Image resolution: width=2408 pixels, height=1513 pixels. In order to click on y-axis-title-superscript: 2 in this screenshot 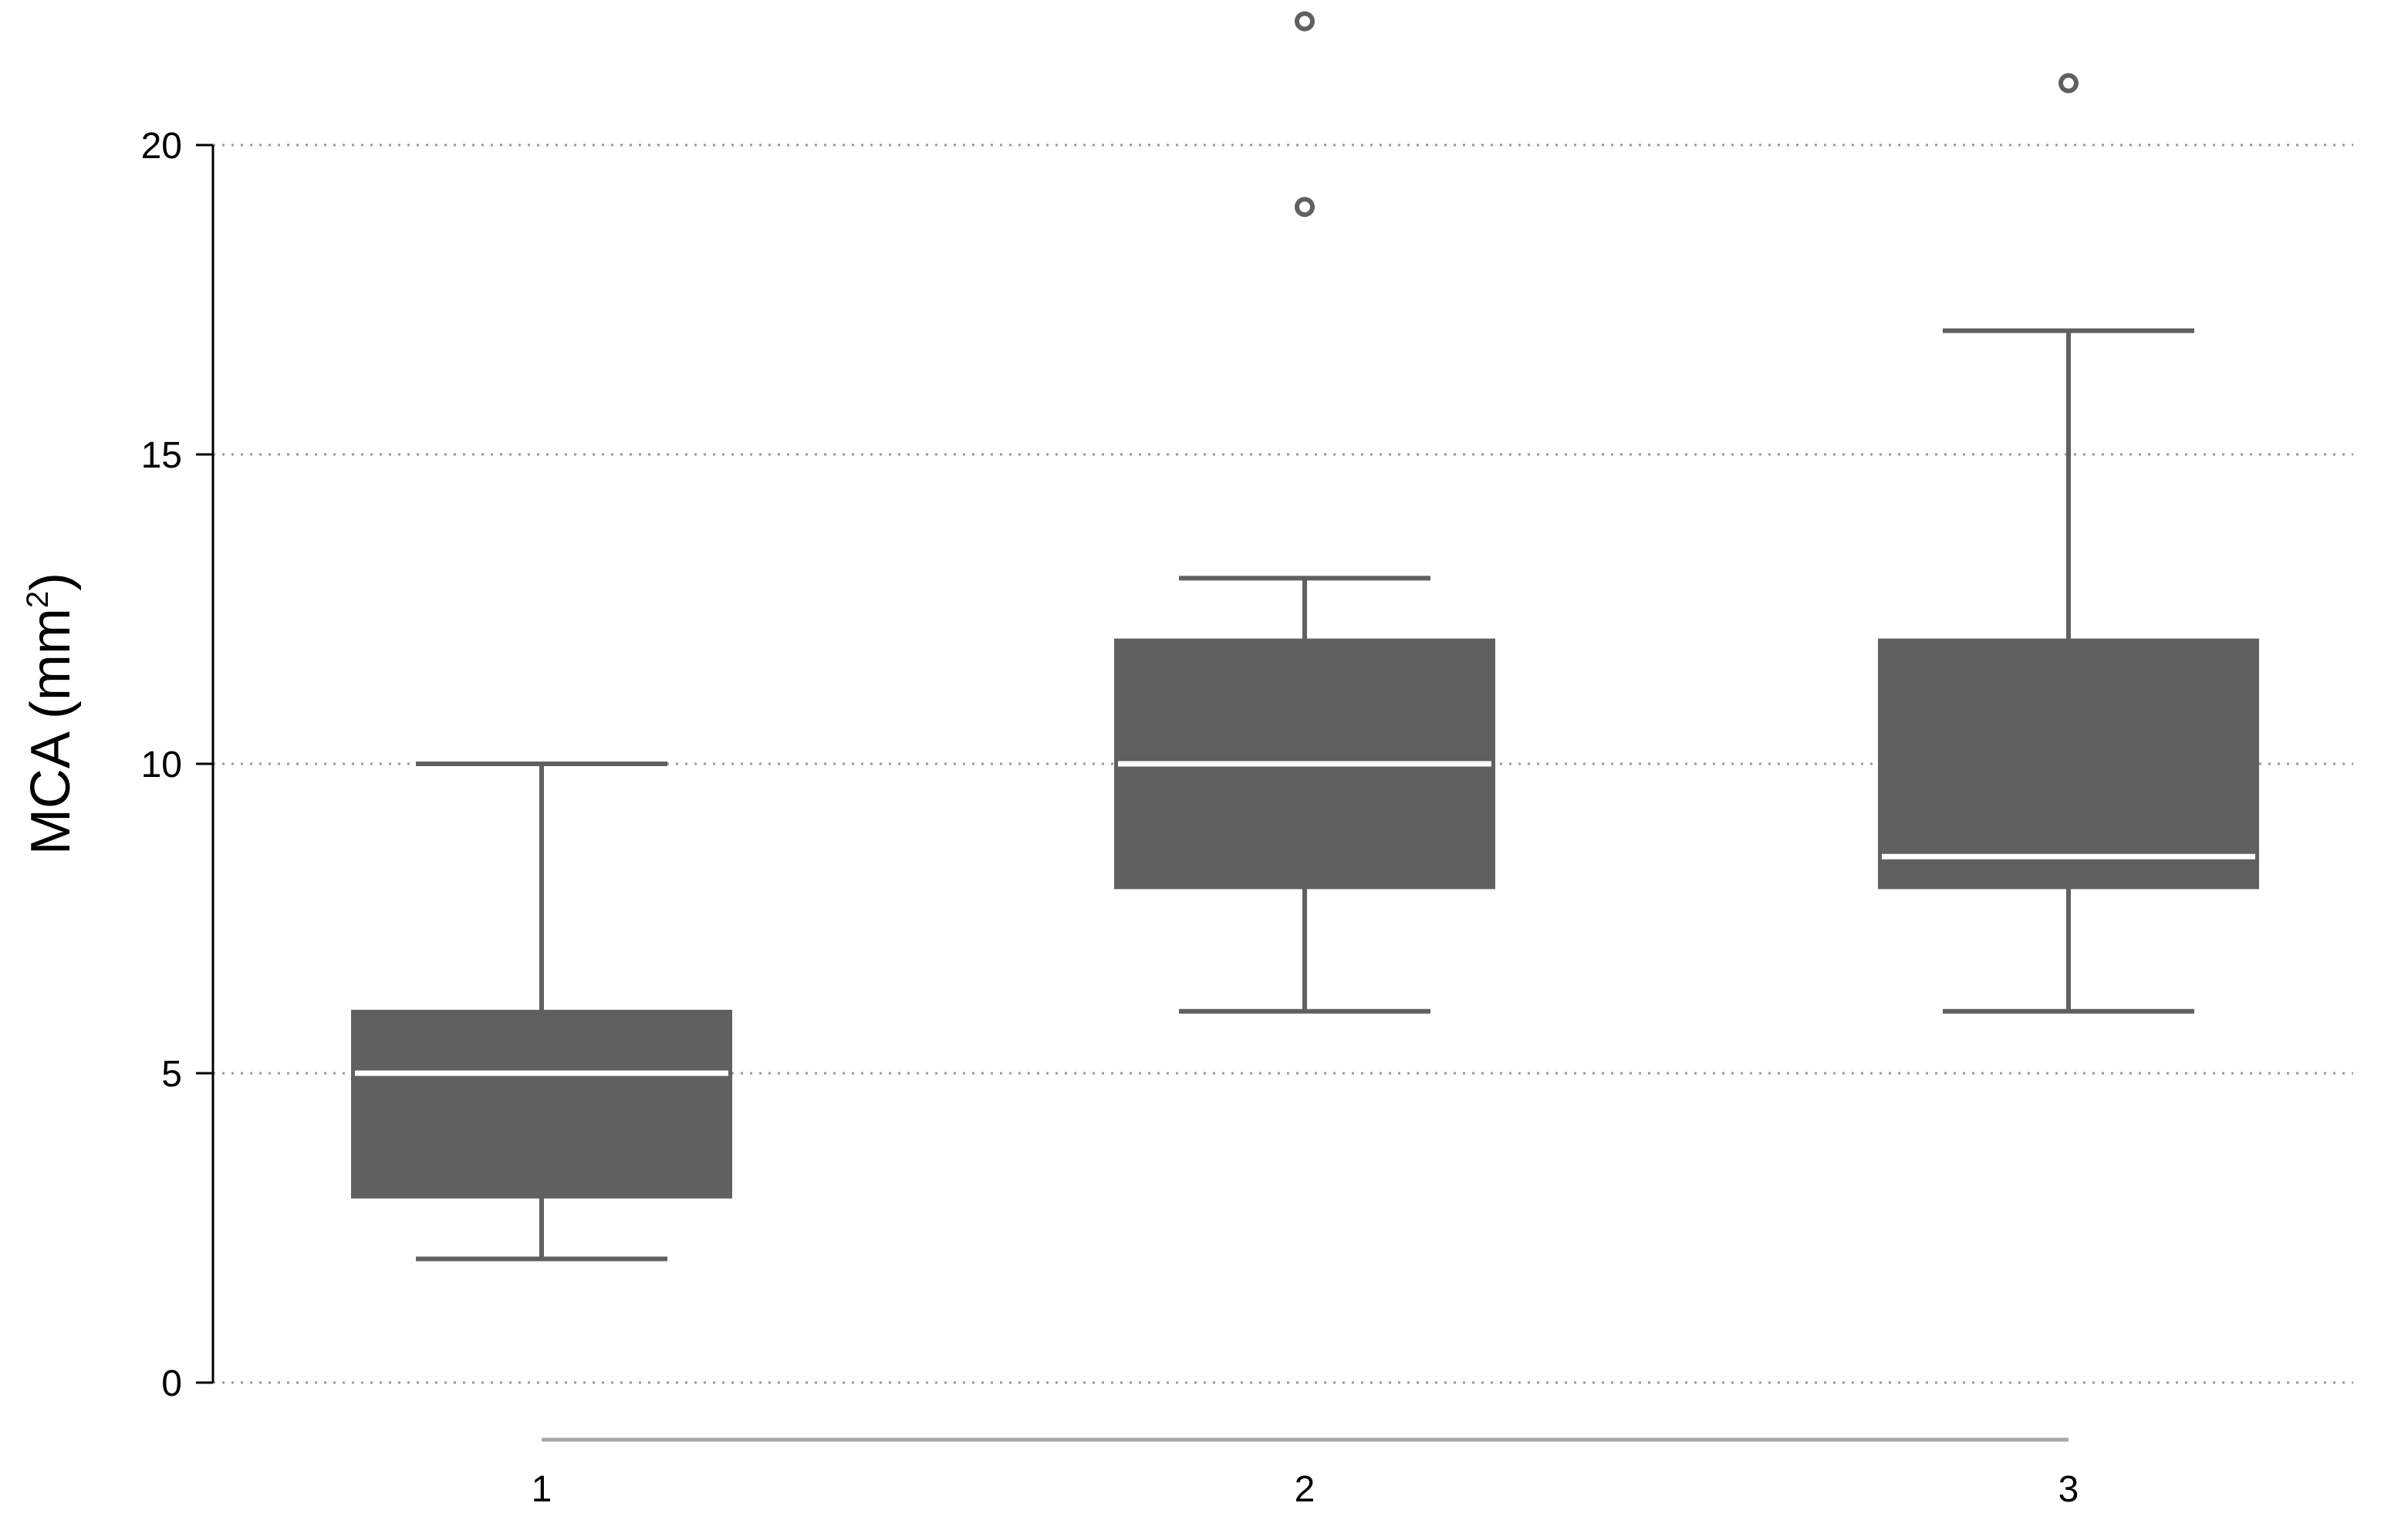, I will do `click(38, 599)`.